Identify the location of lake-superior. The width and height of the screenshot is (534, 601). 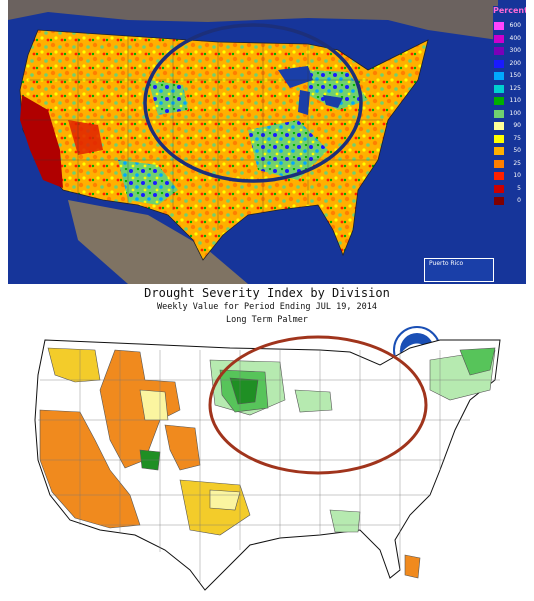
(295, 77).